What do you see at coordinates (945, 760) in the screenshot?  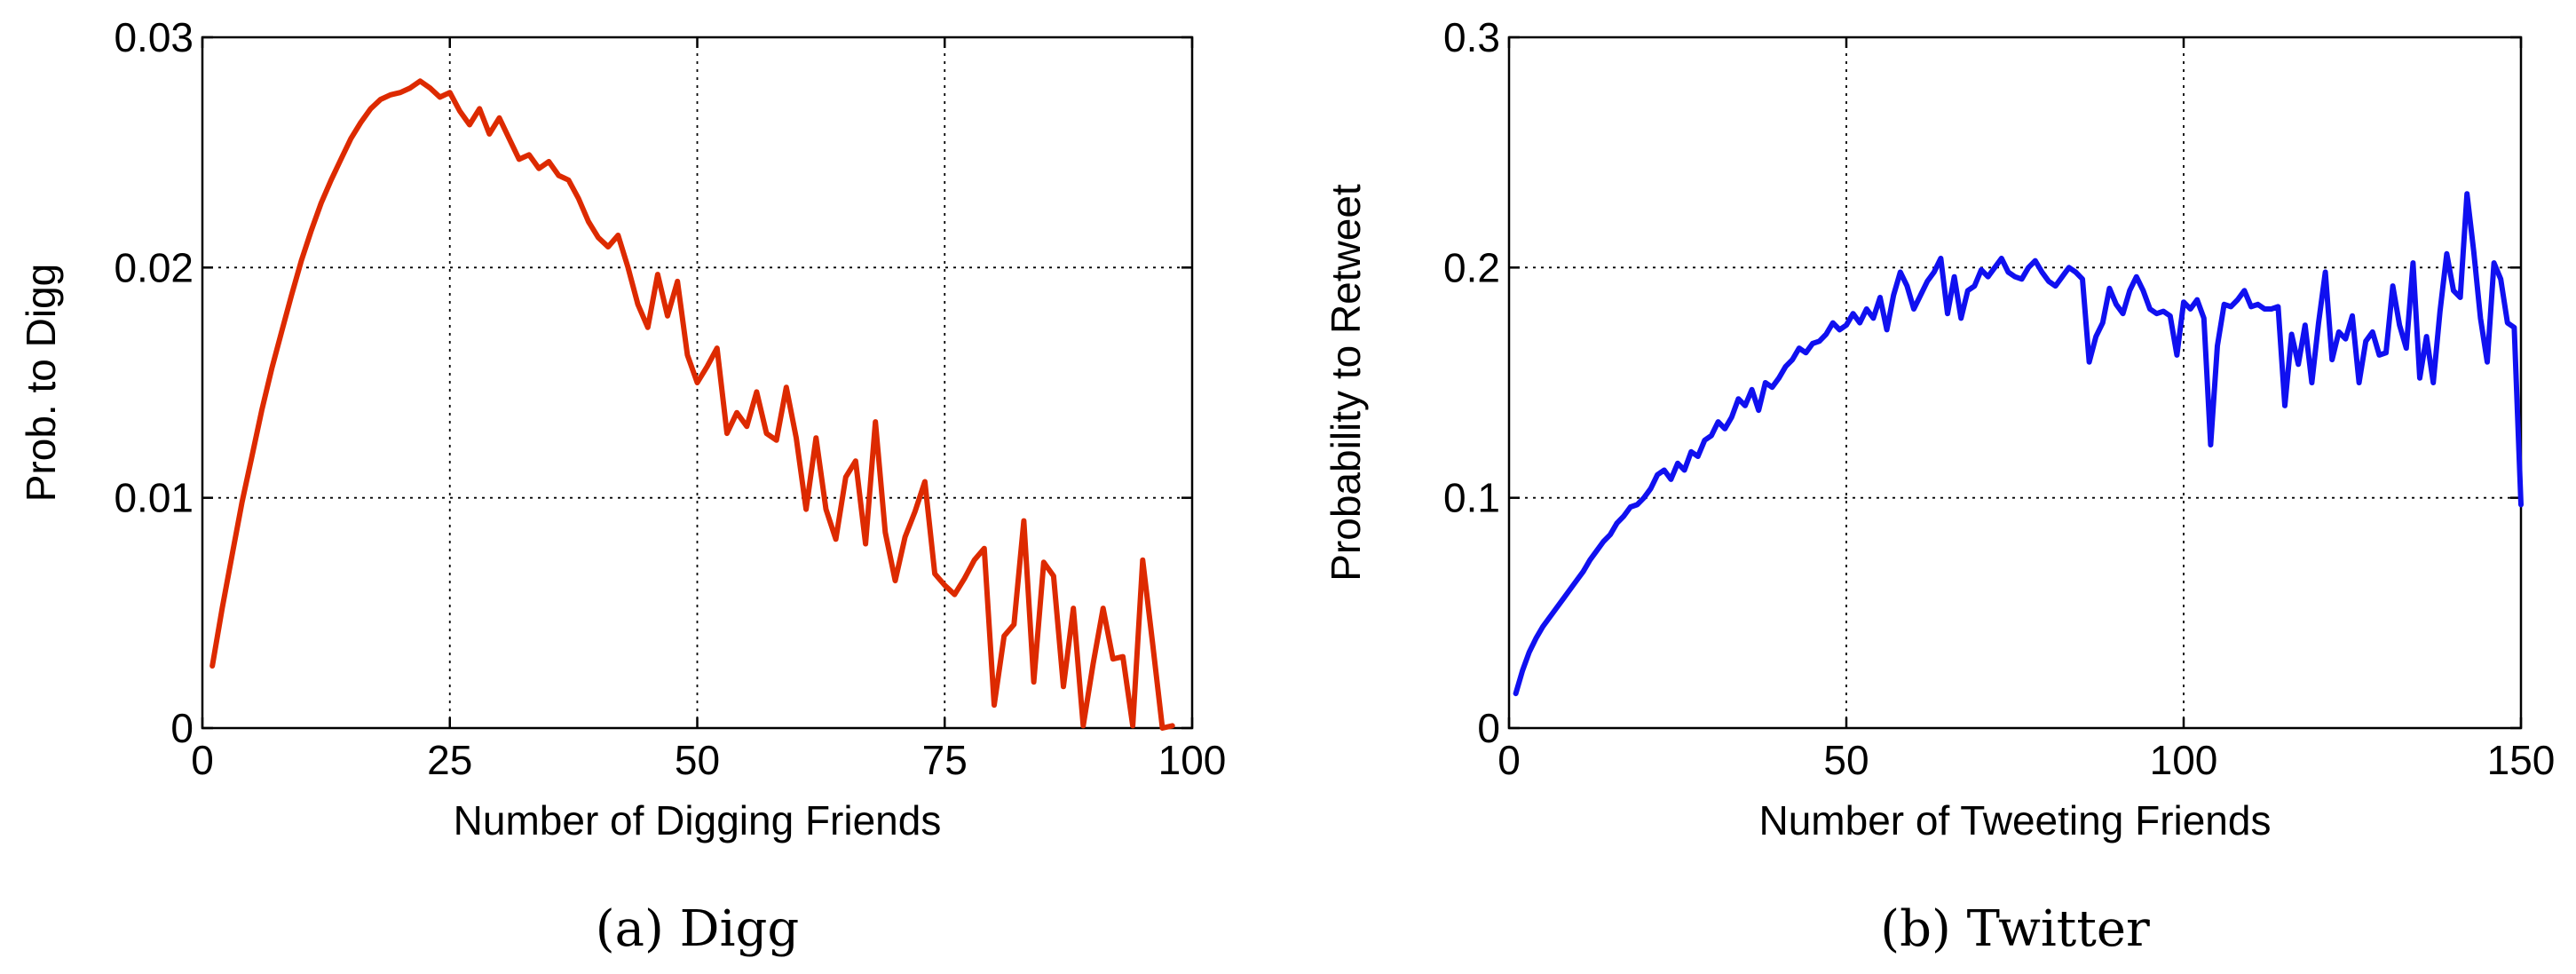 I see `x-tick-label: 75` at bounding box center [945, 760].